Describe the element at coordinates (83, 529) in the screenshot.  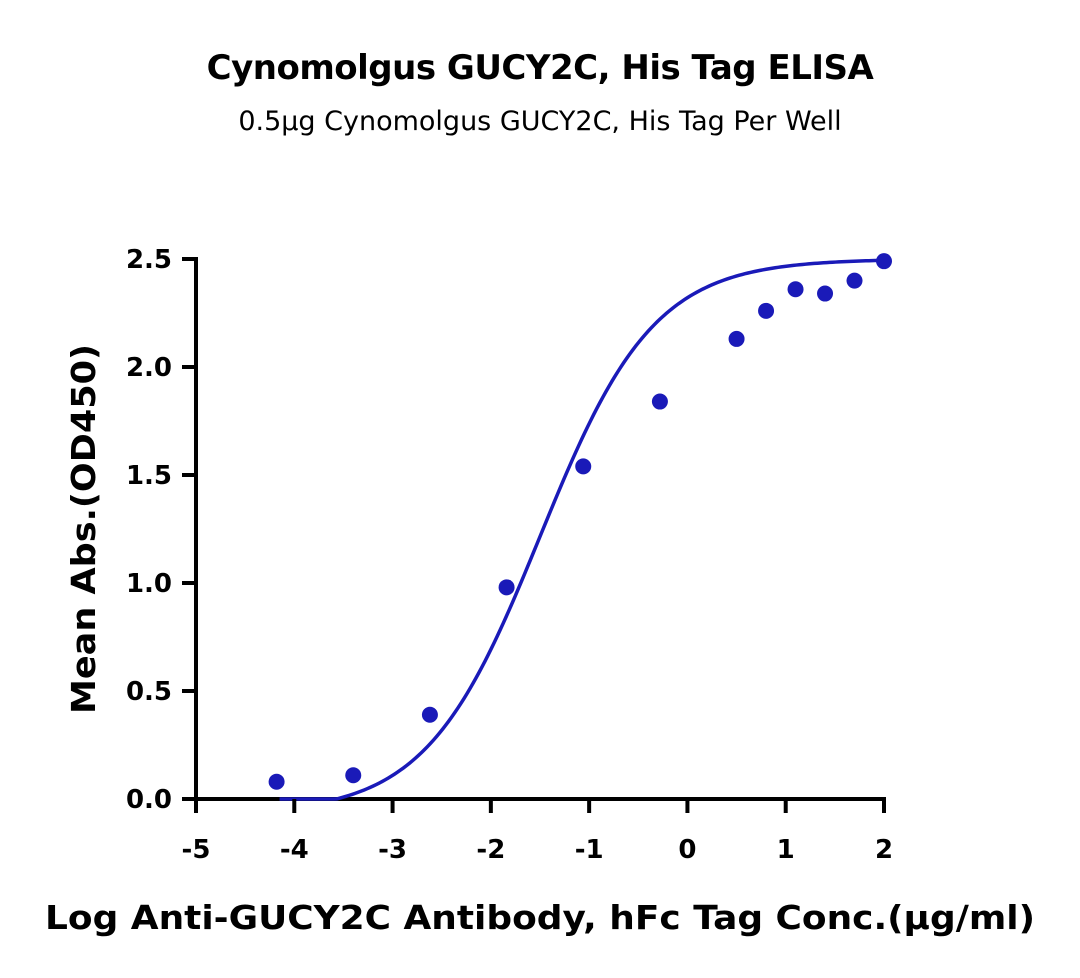
I see `y-axis-title: Mean Abs.(OD450)` at that location.